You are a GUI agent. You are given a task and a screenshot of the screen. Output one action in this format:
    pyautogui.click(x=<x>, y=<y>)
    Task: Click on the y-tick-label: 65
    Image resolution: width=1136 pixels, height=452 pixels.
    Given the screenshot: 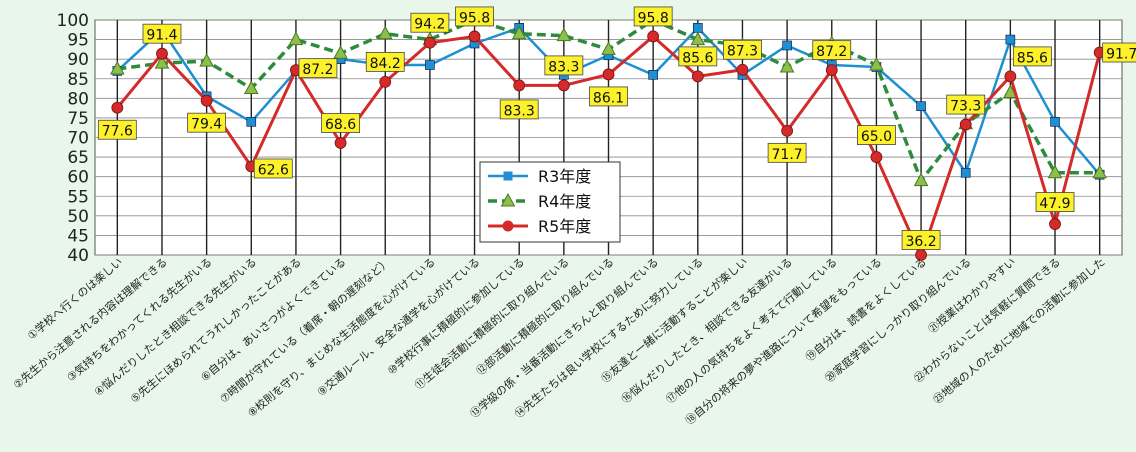 What is the action you would take?
    pyautogui.click(x=78, y=158)
    